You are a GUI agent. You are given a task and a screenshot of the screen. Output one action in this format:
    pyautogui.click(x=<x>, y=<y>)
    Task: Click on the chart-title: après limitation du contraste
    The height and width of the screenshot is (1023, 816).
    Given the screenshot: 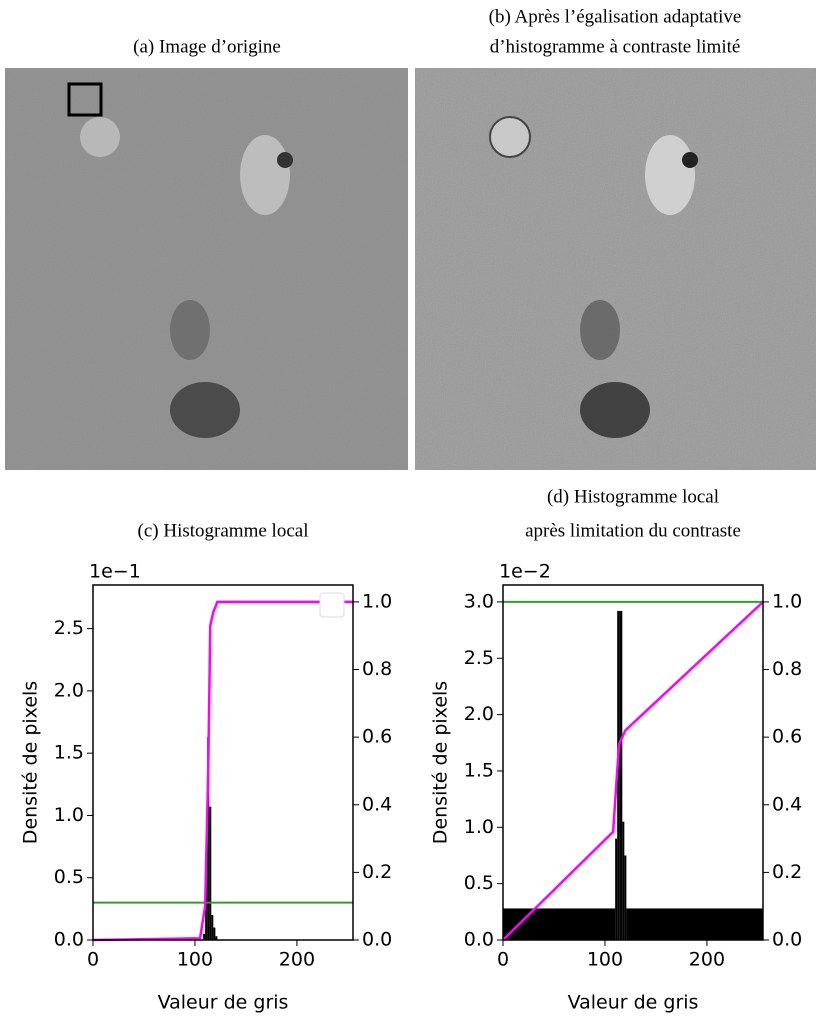 What is the action you would take?
    pyautogui.click(x=633, y=530)
    